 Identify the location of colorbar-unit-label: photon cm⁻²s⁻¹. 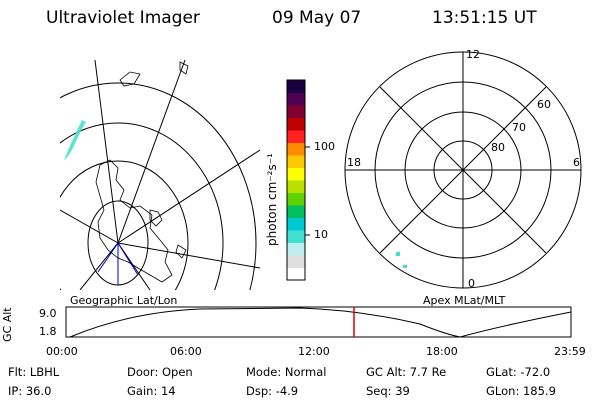
(272, 199).